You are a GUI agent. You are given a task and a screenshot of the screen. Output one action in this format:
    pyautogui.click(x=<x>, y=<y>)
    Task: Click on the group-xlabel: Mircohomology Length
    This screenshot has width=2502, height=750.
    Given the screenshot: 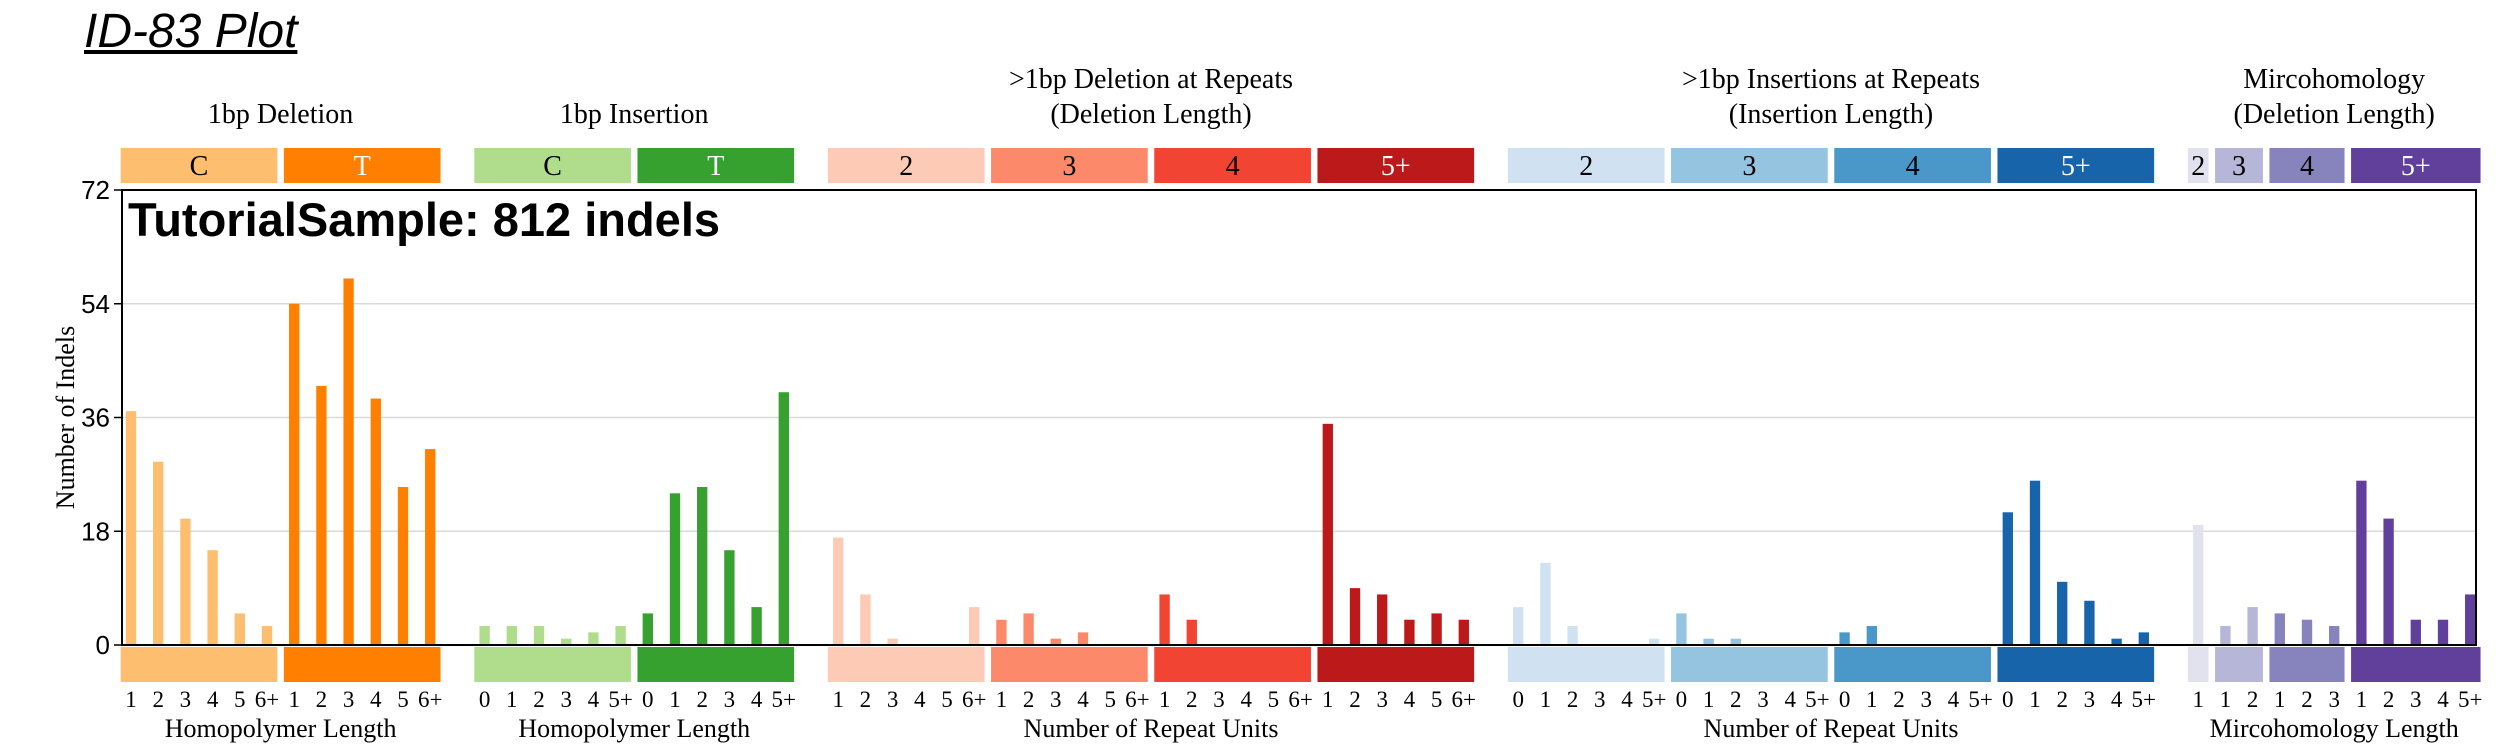 What is the action you would take?
    pyautogui.click(x=2334, y=728)
    